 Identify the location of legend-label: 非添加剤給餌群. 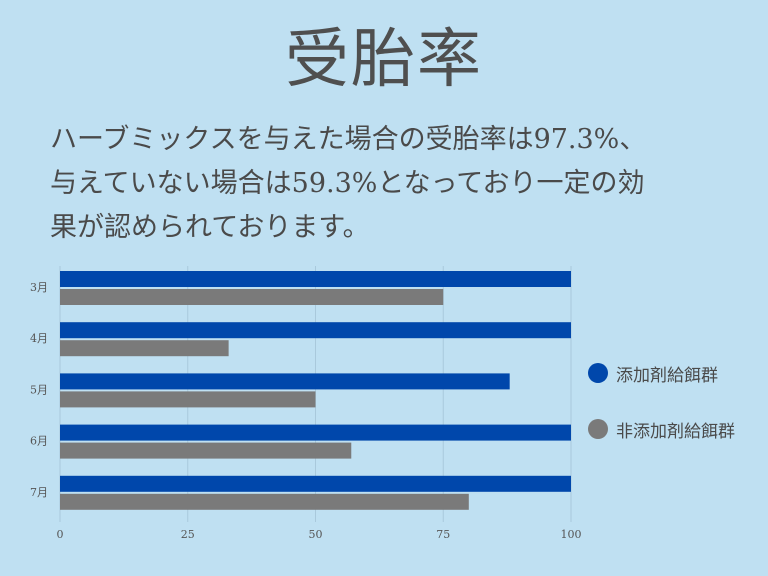
(675, 431).